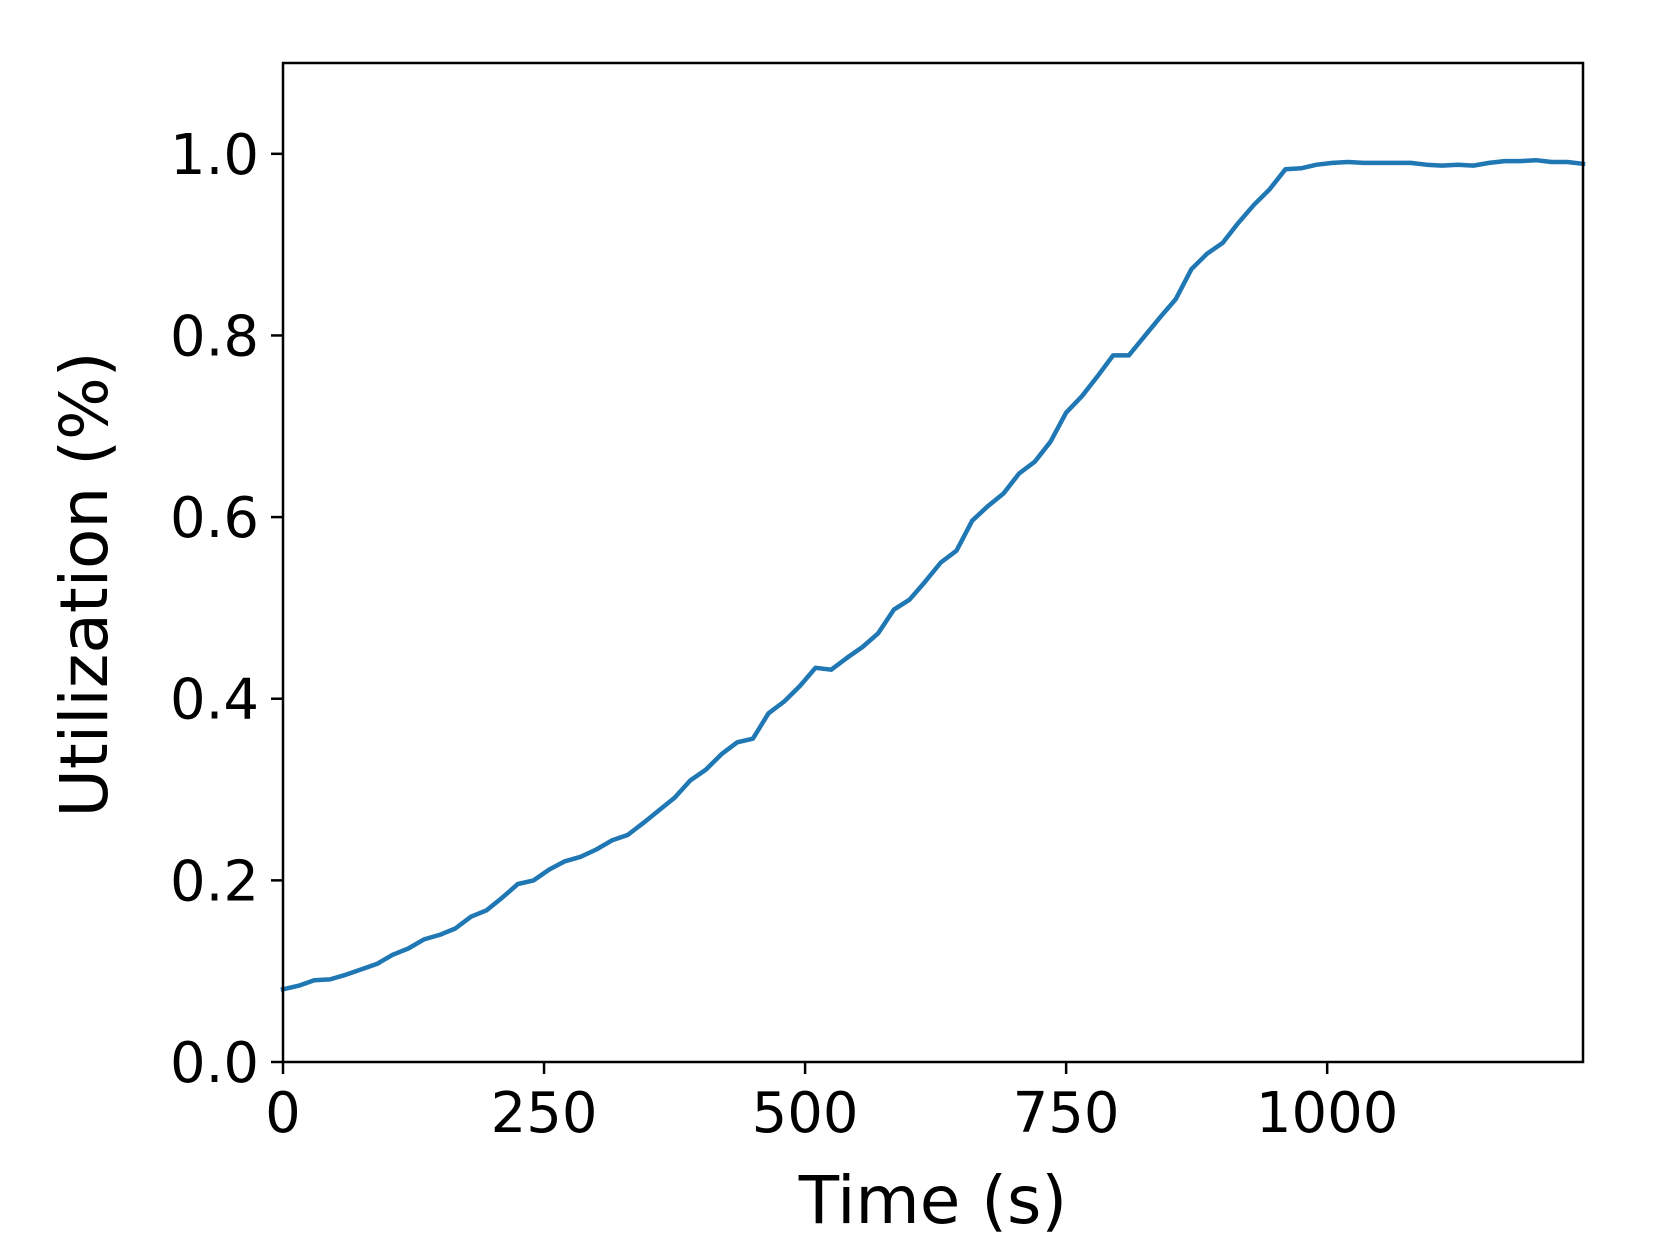  I want to click on x-tick-label: 500, so click(805, 1113).